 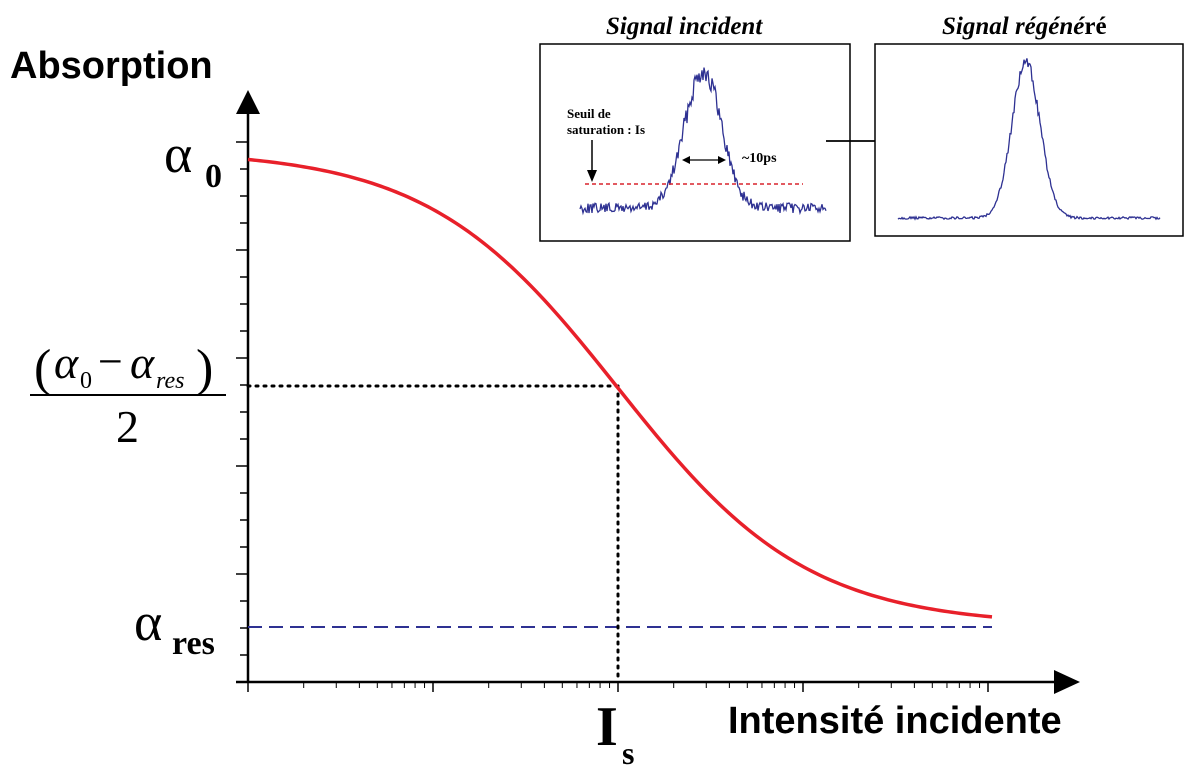 I want to click on alpha0-symbol: α, so click(x=178, y=154).